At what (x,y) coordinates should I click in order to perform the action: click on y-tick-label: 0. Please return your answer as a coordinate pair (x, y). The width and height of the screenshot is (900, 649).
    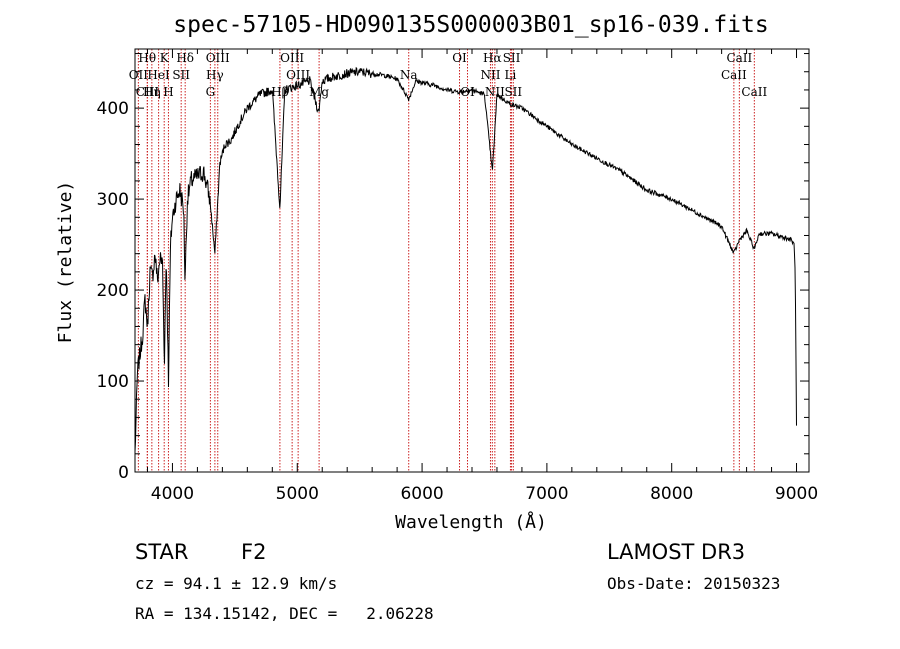
    Looking at the image, I should click on (123, 473).